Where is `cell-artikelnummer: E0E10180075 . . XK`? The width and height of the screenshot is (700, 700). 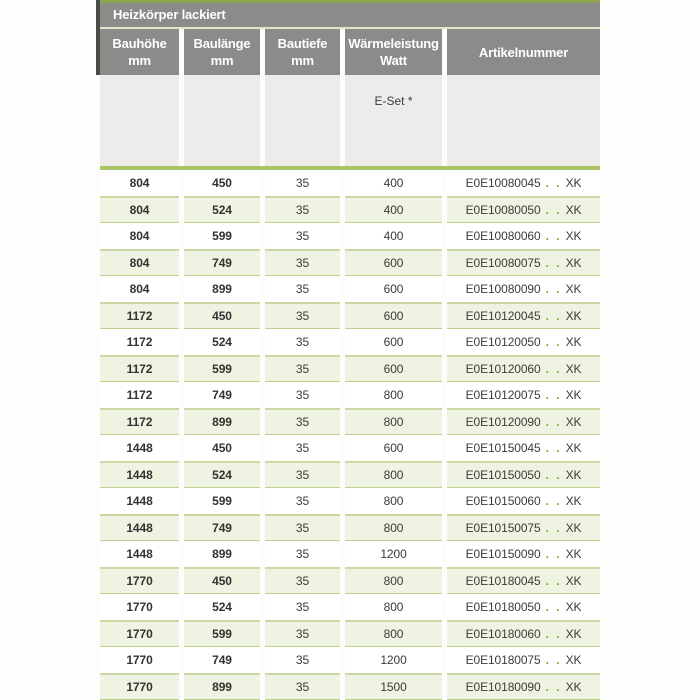
cell-artikelnummer: E0E10180075 . . XK is located at coordinates (523, 660).